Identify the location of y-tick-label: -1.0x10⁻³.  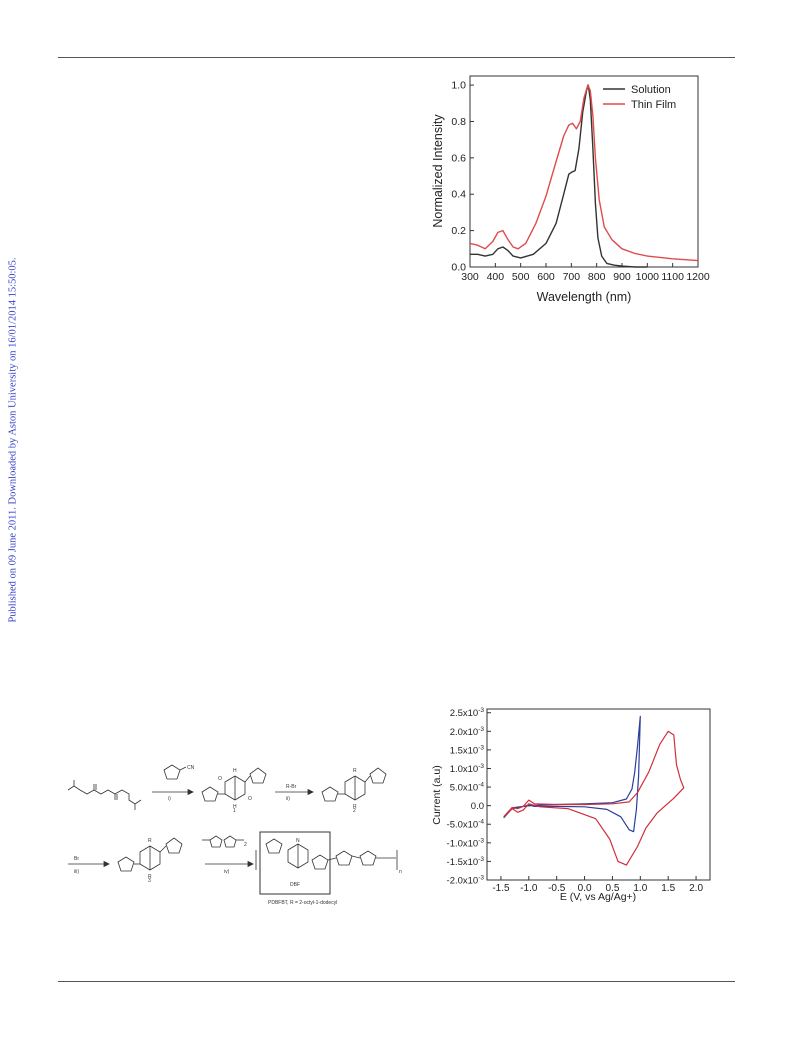
(466, 843).